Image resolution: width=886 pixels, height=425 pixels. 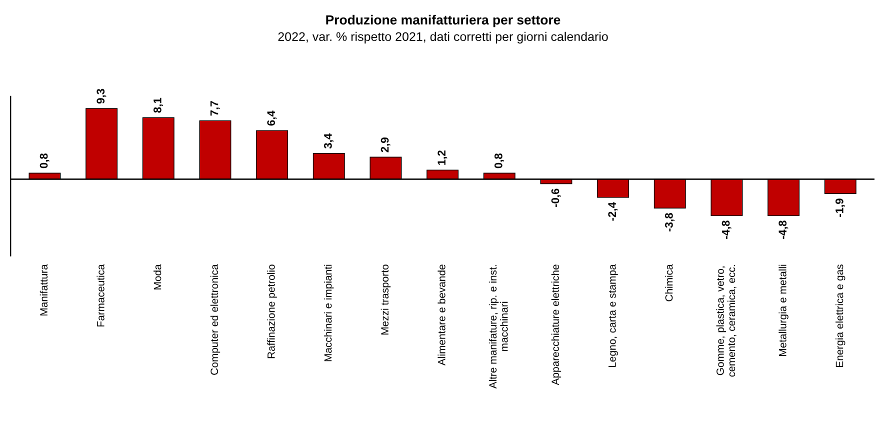 I want to click on x-tick-label: Metallurgia e metalli, so click(x=783, y=310).